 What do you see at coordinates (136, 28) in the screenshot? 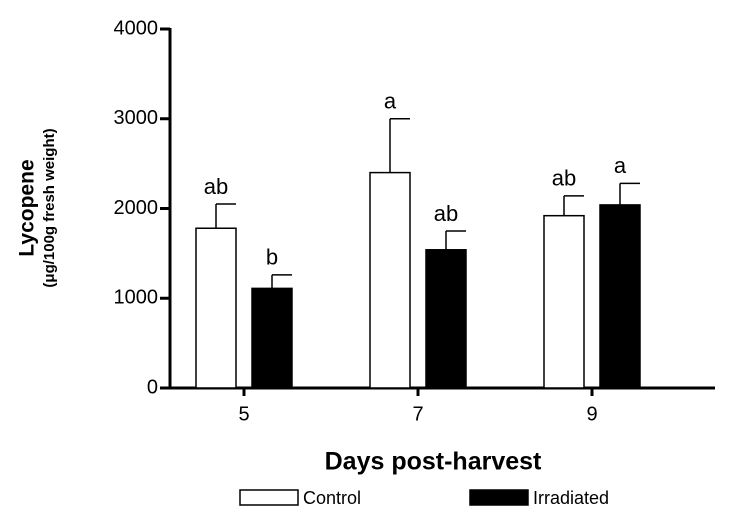
I see `y-tick-label: 4000` at bounding box center [136, 28].